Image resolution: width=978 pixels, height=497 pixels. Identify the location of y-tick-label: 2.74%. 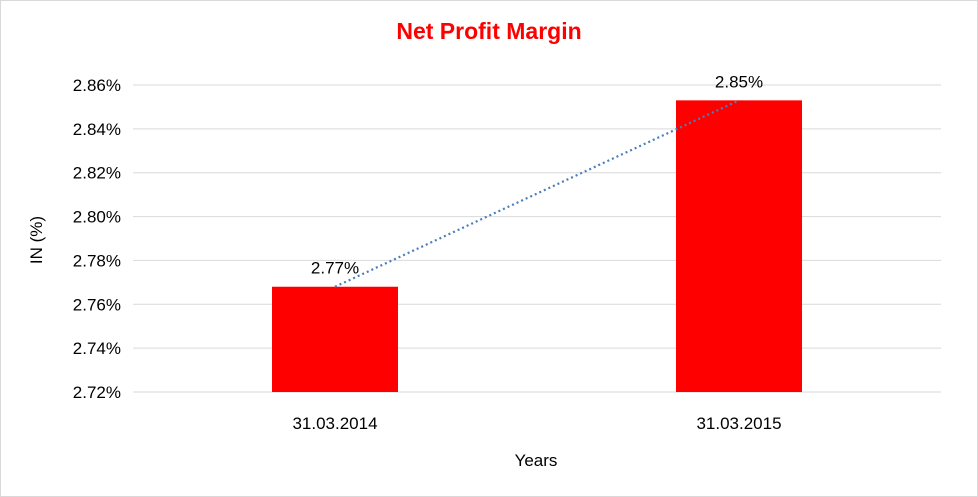
(97, 348).